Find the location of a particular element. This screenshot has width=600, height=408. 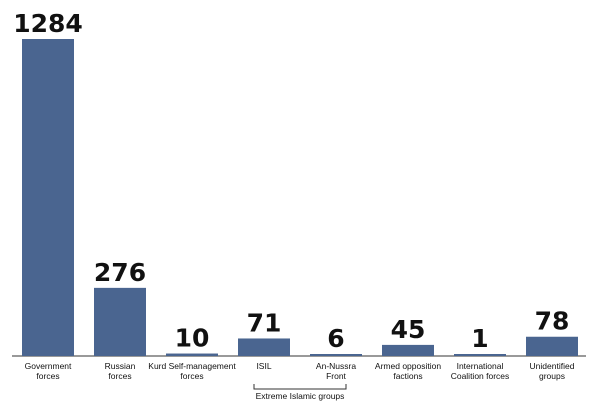

value-label-5: 45 is located at coordinates (408, 329).